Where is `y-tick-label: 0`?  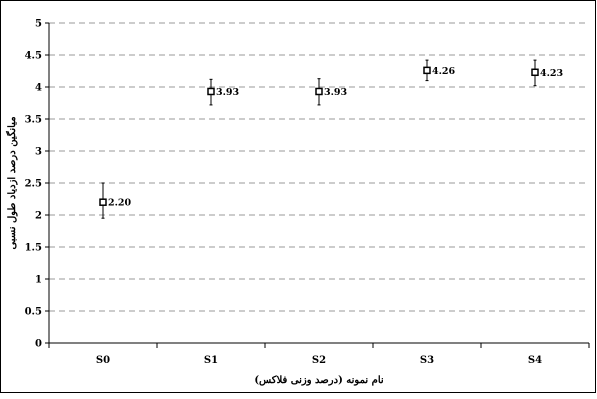
y-tick-label: 0 is located at coordinates (38, 344).